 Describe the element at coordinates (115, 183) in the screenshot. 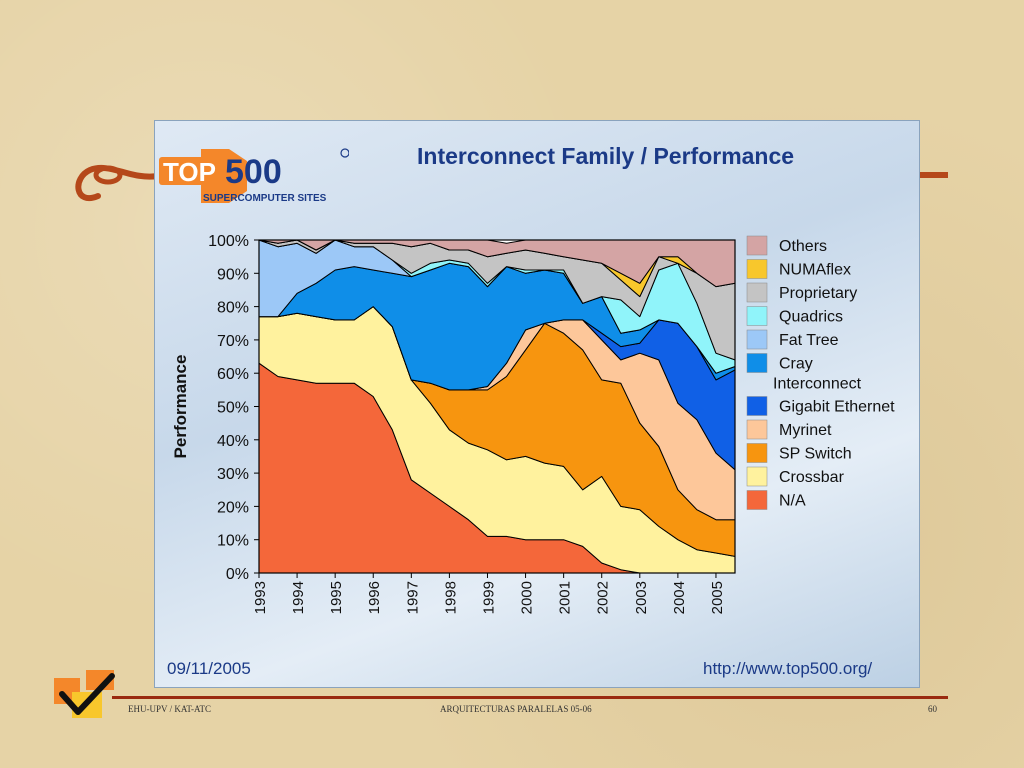

I see `decorative-hook` at that location.